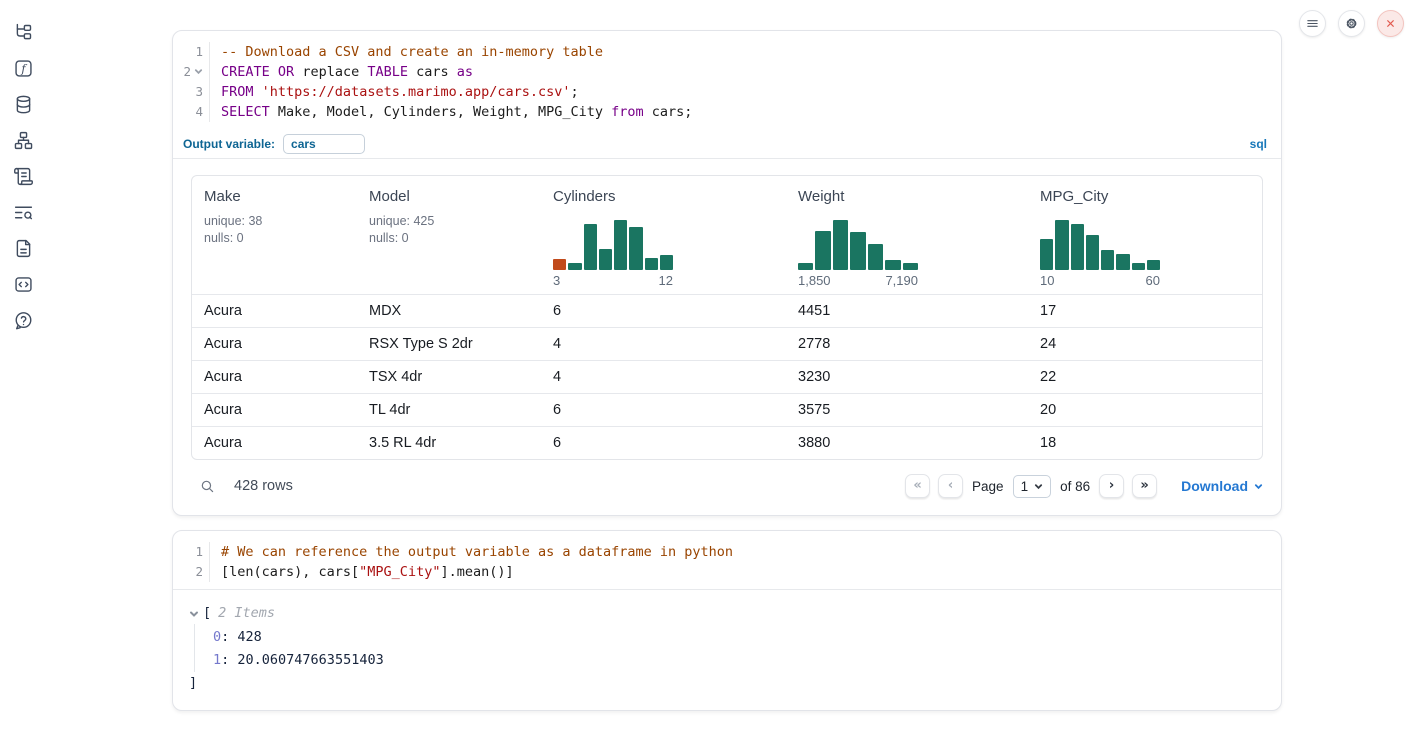 The image size is (1408, 729). What do you see at coordinates (918, 486) in the screenshot?
I see `first-page-button: «` at bounding box center [918, 486].